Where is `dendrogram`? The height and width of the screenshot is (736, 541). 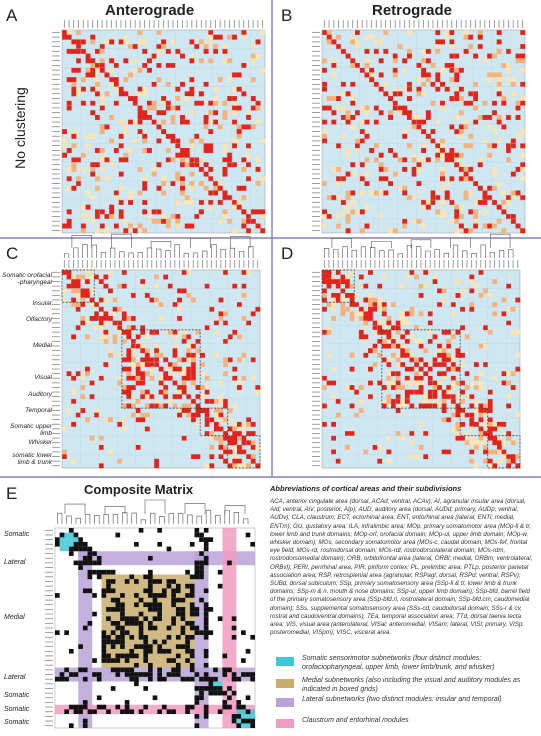
dendrogram is located at coordinates (419, 245).